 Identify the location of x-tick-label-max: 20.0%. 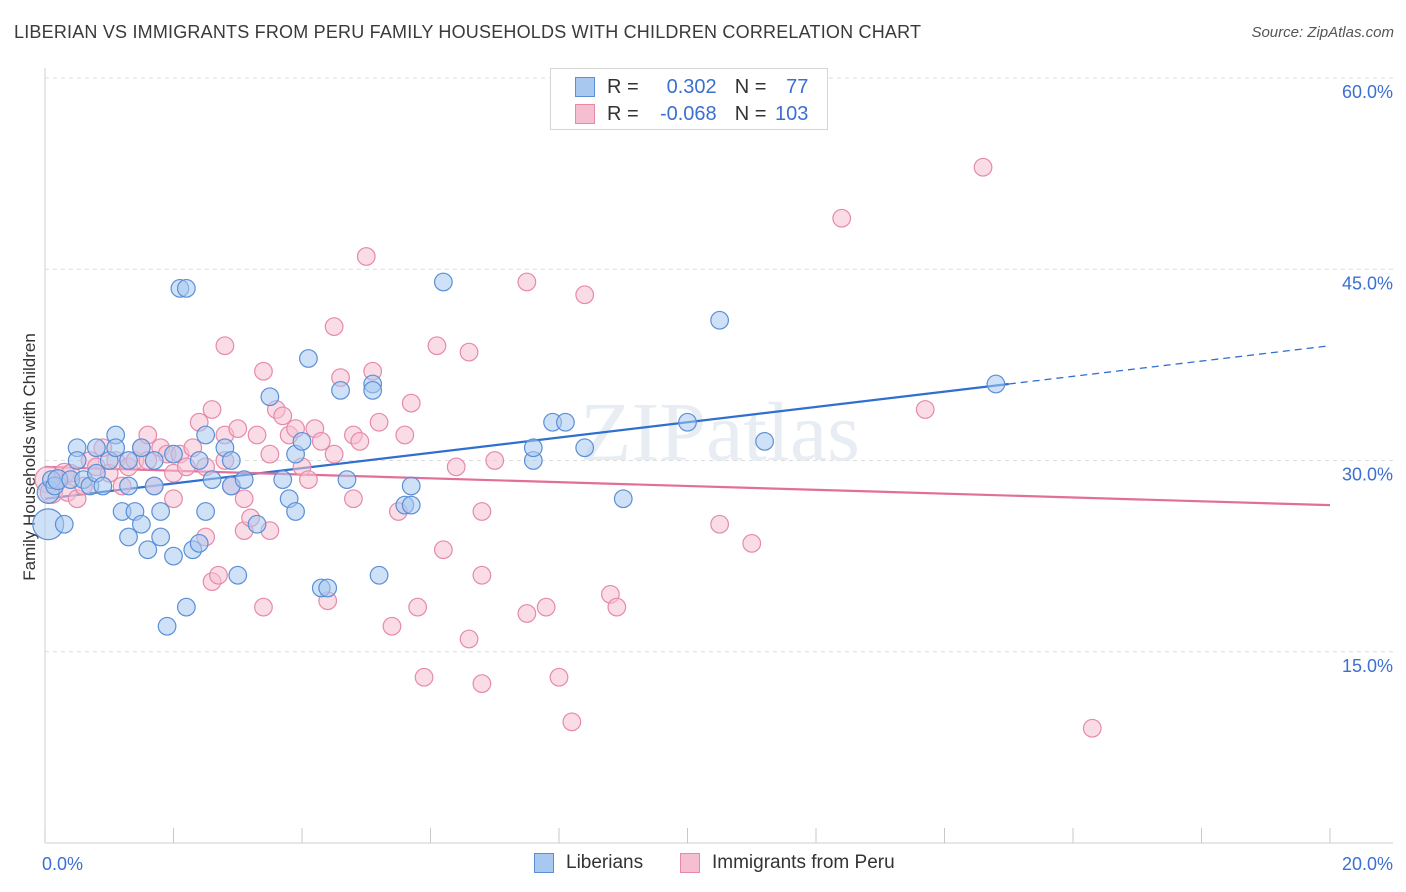
(1367, 864).